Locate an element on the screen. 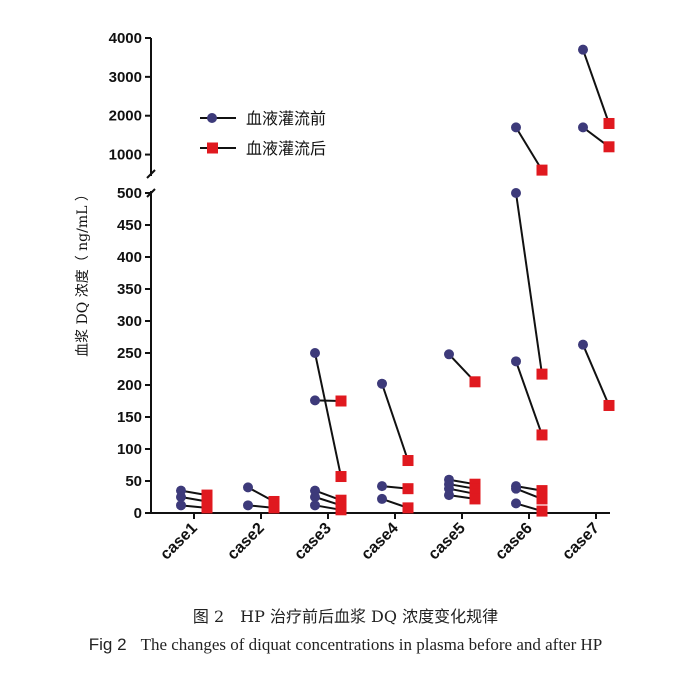 Image resolution: width=691 pixels, height=673 pixels. legend-label: 血液灌流前 is located at coordinates (286, 118).